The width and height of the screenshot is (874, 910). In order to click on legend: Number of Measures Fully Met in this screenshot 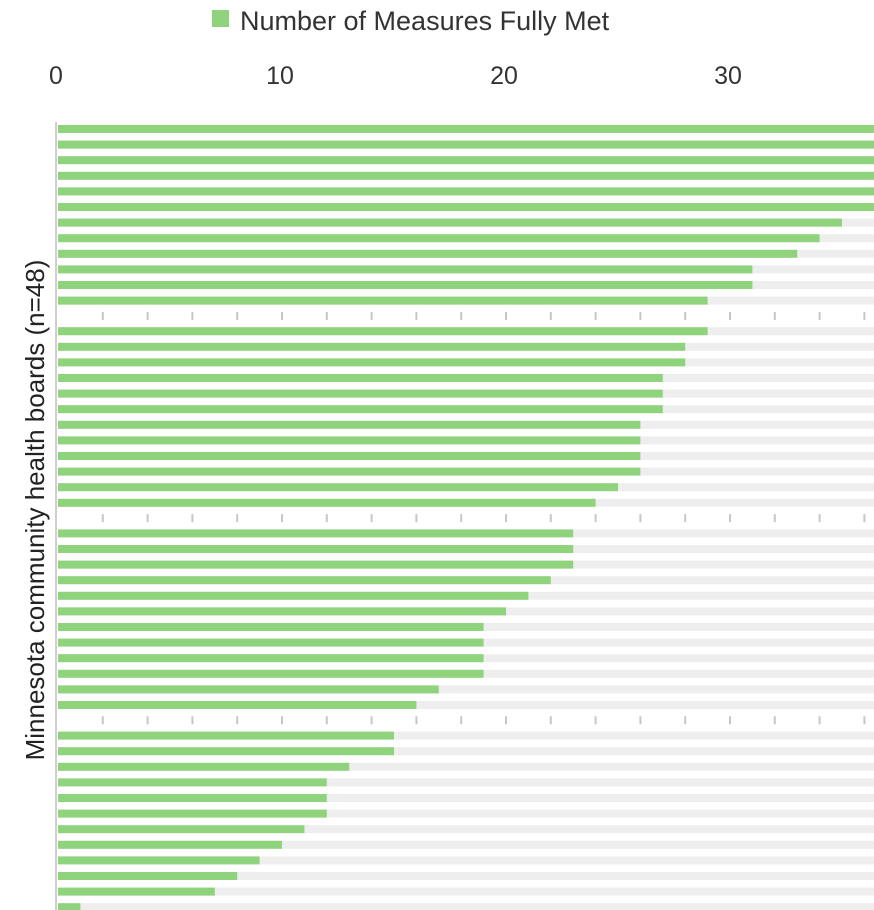, I will do `click(411, 21)`.